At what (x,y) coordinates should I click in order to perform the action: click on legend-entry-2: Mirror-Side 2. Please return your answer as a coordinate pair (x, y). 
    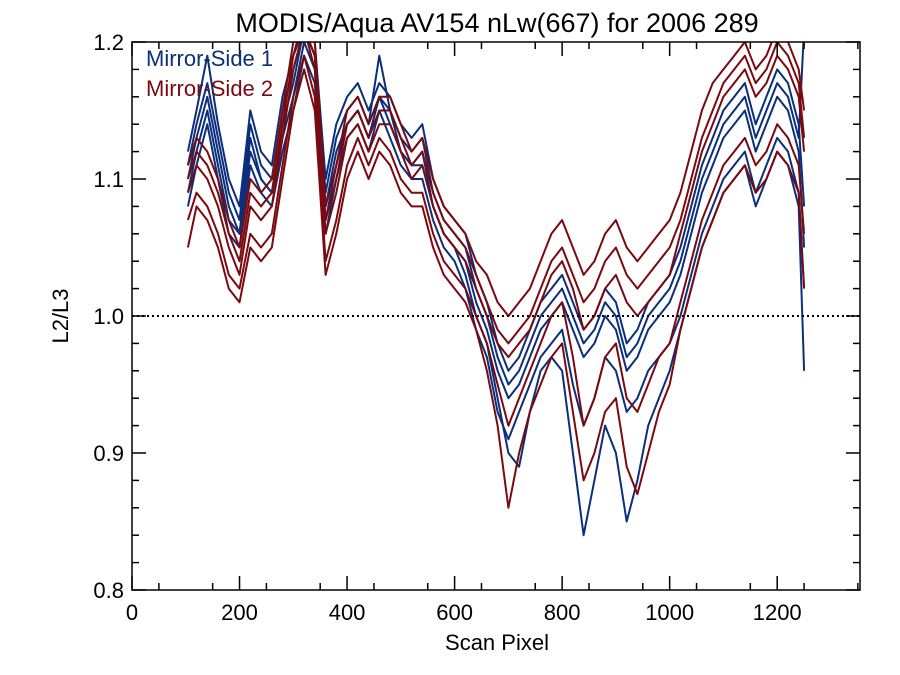
    Looking at the image, I should click on (209, 88).